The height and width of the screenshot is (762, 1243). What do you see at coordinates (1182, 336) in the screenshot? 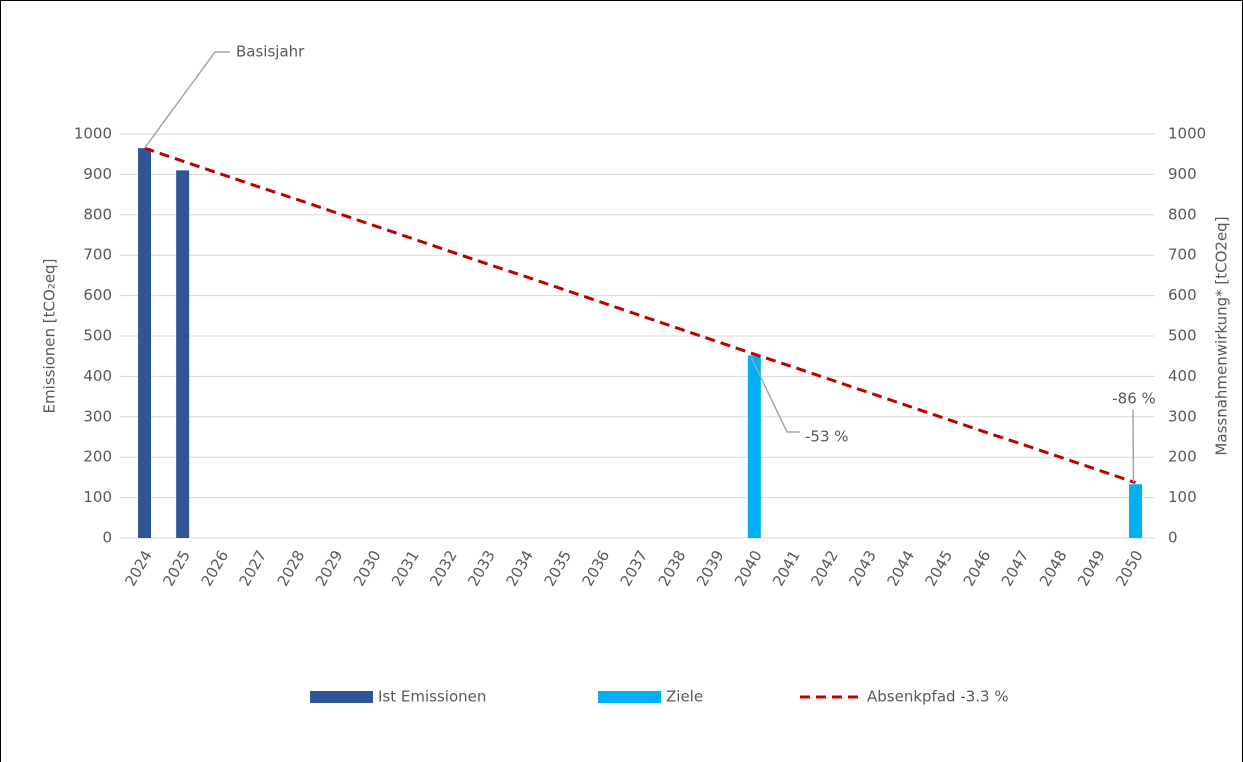
I see `y2-tick-label: 500` at bounding box center [1182, 336].